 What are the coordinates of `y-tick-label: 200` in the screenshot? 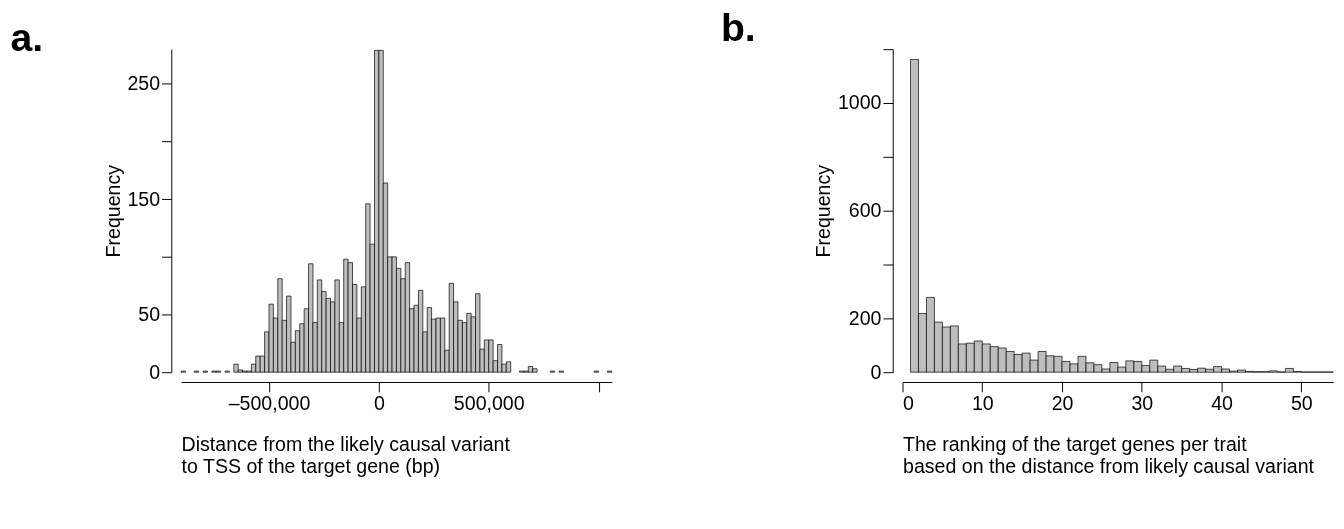 It's located at (865, 317).